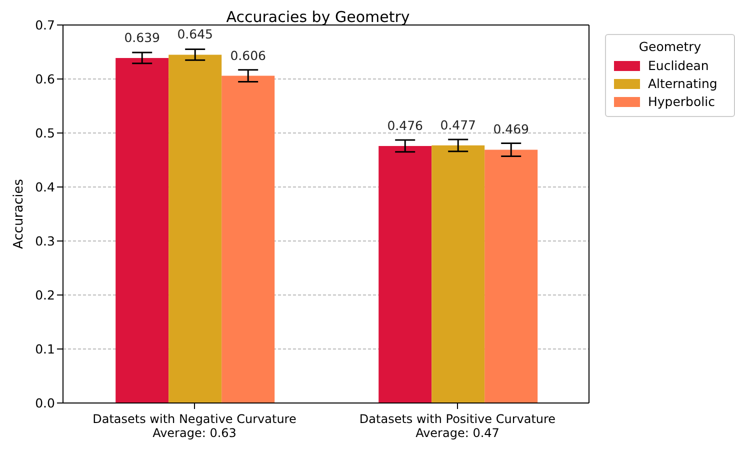 The width and height of the screenshot is (735, 451). Describe the element at coordinates (458, 124) in the screenshot. I see `data-label: 0.477` at that location.